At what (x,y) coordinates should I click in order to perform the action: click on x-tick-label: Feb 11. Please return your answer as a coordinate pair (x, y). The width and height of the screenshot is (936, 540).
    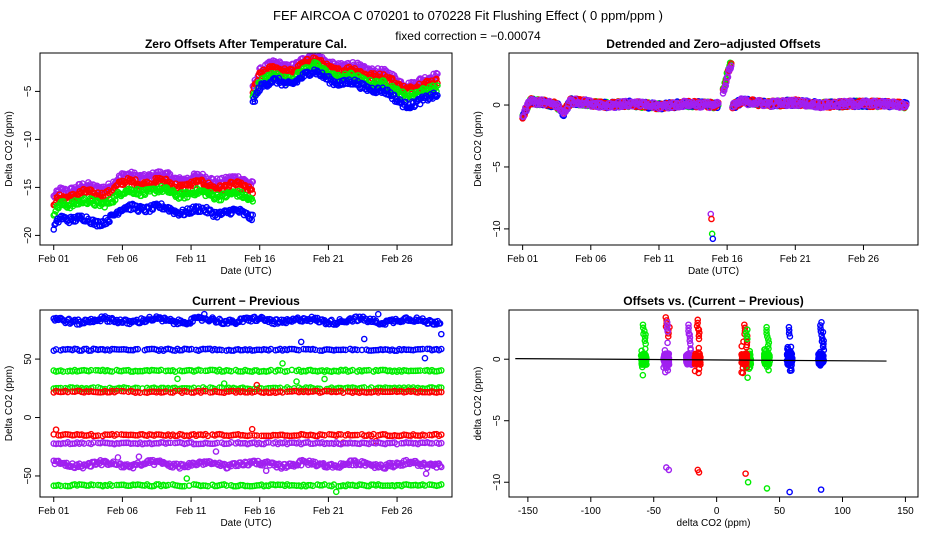
    Looking at the image, I should click on (659, 259).